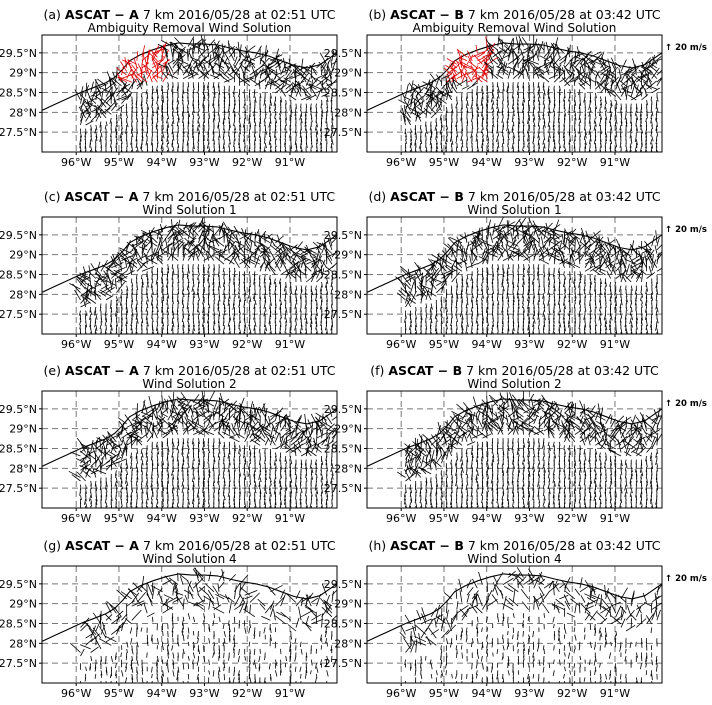  I want to click on satellite-name: ASCAT − B, so click(427, 196).